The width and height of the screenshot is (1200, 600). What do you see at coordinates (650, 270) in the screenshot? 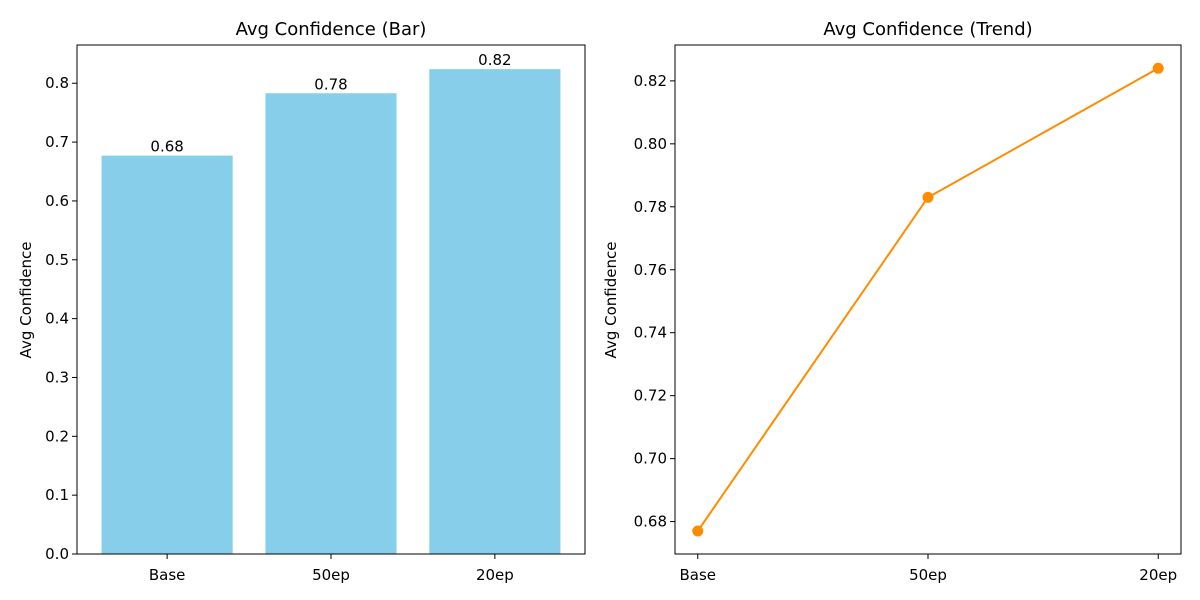
I see `line-y-tick-label: 0.76` at bounding box center [650, 270].